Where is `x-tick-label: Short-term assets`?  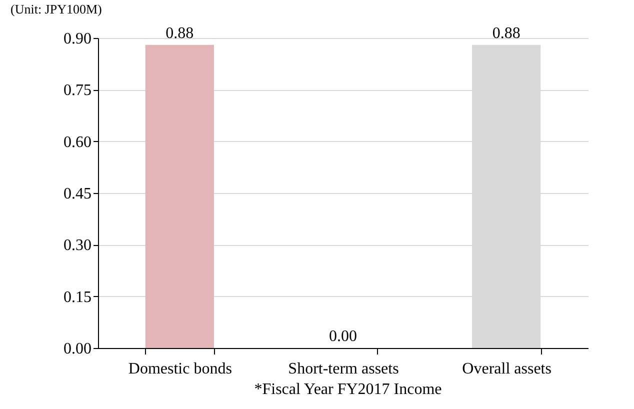
x-tick-label: Short-term assets is located at coordinates (343, 369).